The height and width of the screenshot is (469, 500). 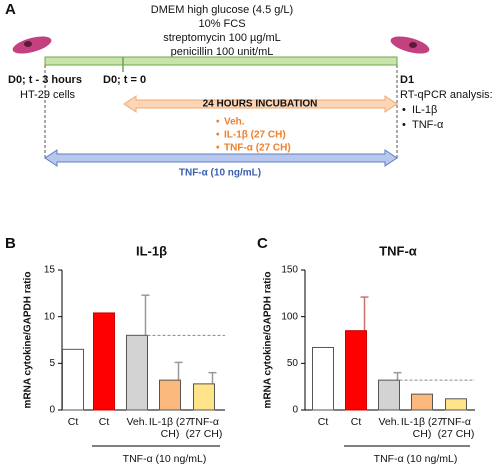 What do you see at coordinates (234, 122) in the screenshot?
I see `treatment: Veh.` at bounding box center [234, 122].